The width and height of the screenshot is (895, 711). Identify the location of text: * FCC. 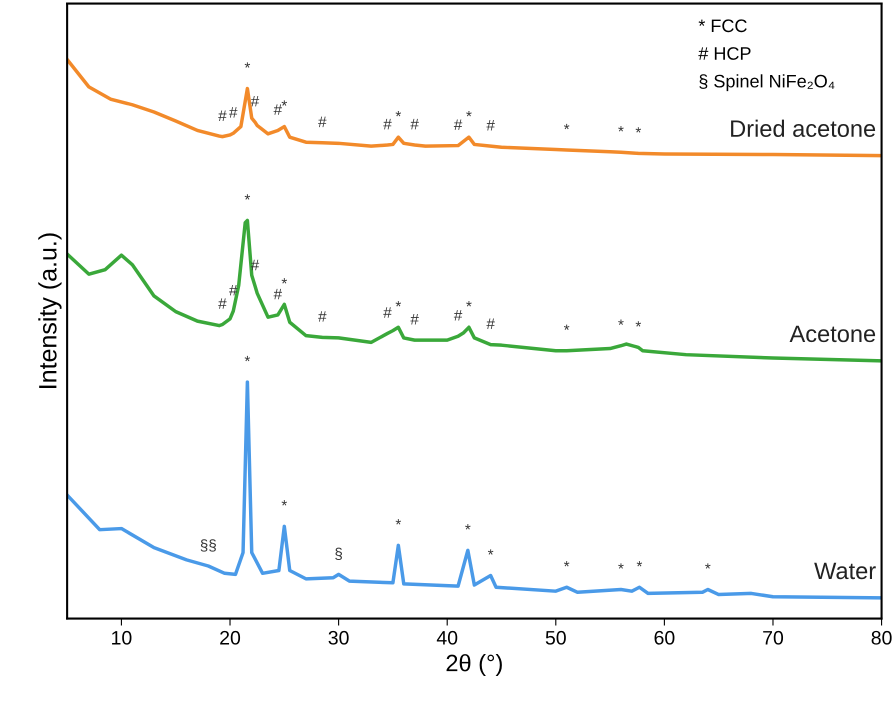
(722, 25).